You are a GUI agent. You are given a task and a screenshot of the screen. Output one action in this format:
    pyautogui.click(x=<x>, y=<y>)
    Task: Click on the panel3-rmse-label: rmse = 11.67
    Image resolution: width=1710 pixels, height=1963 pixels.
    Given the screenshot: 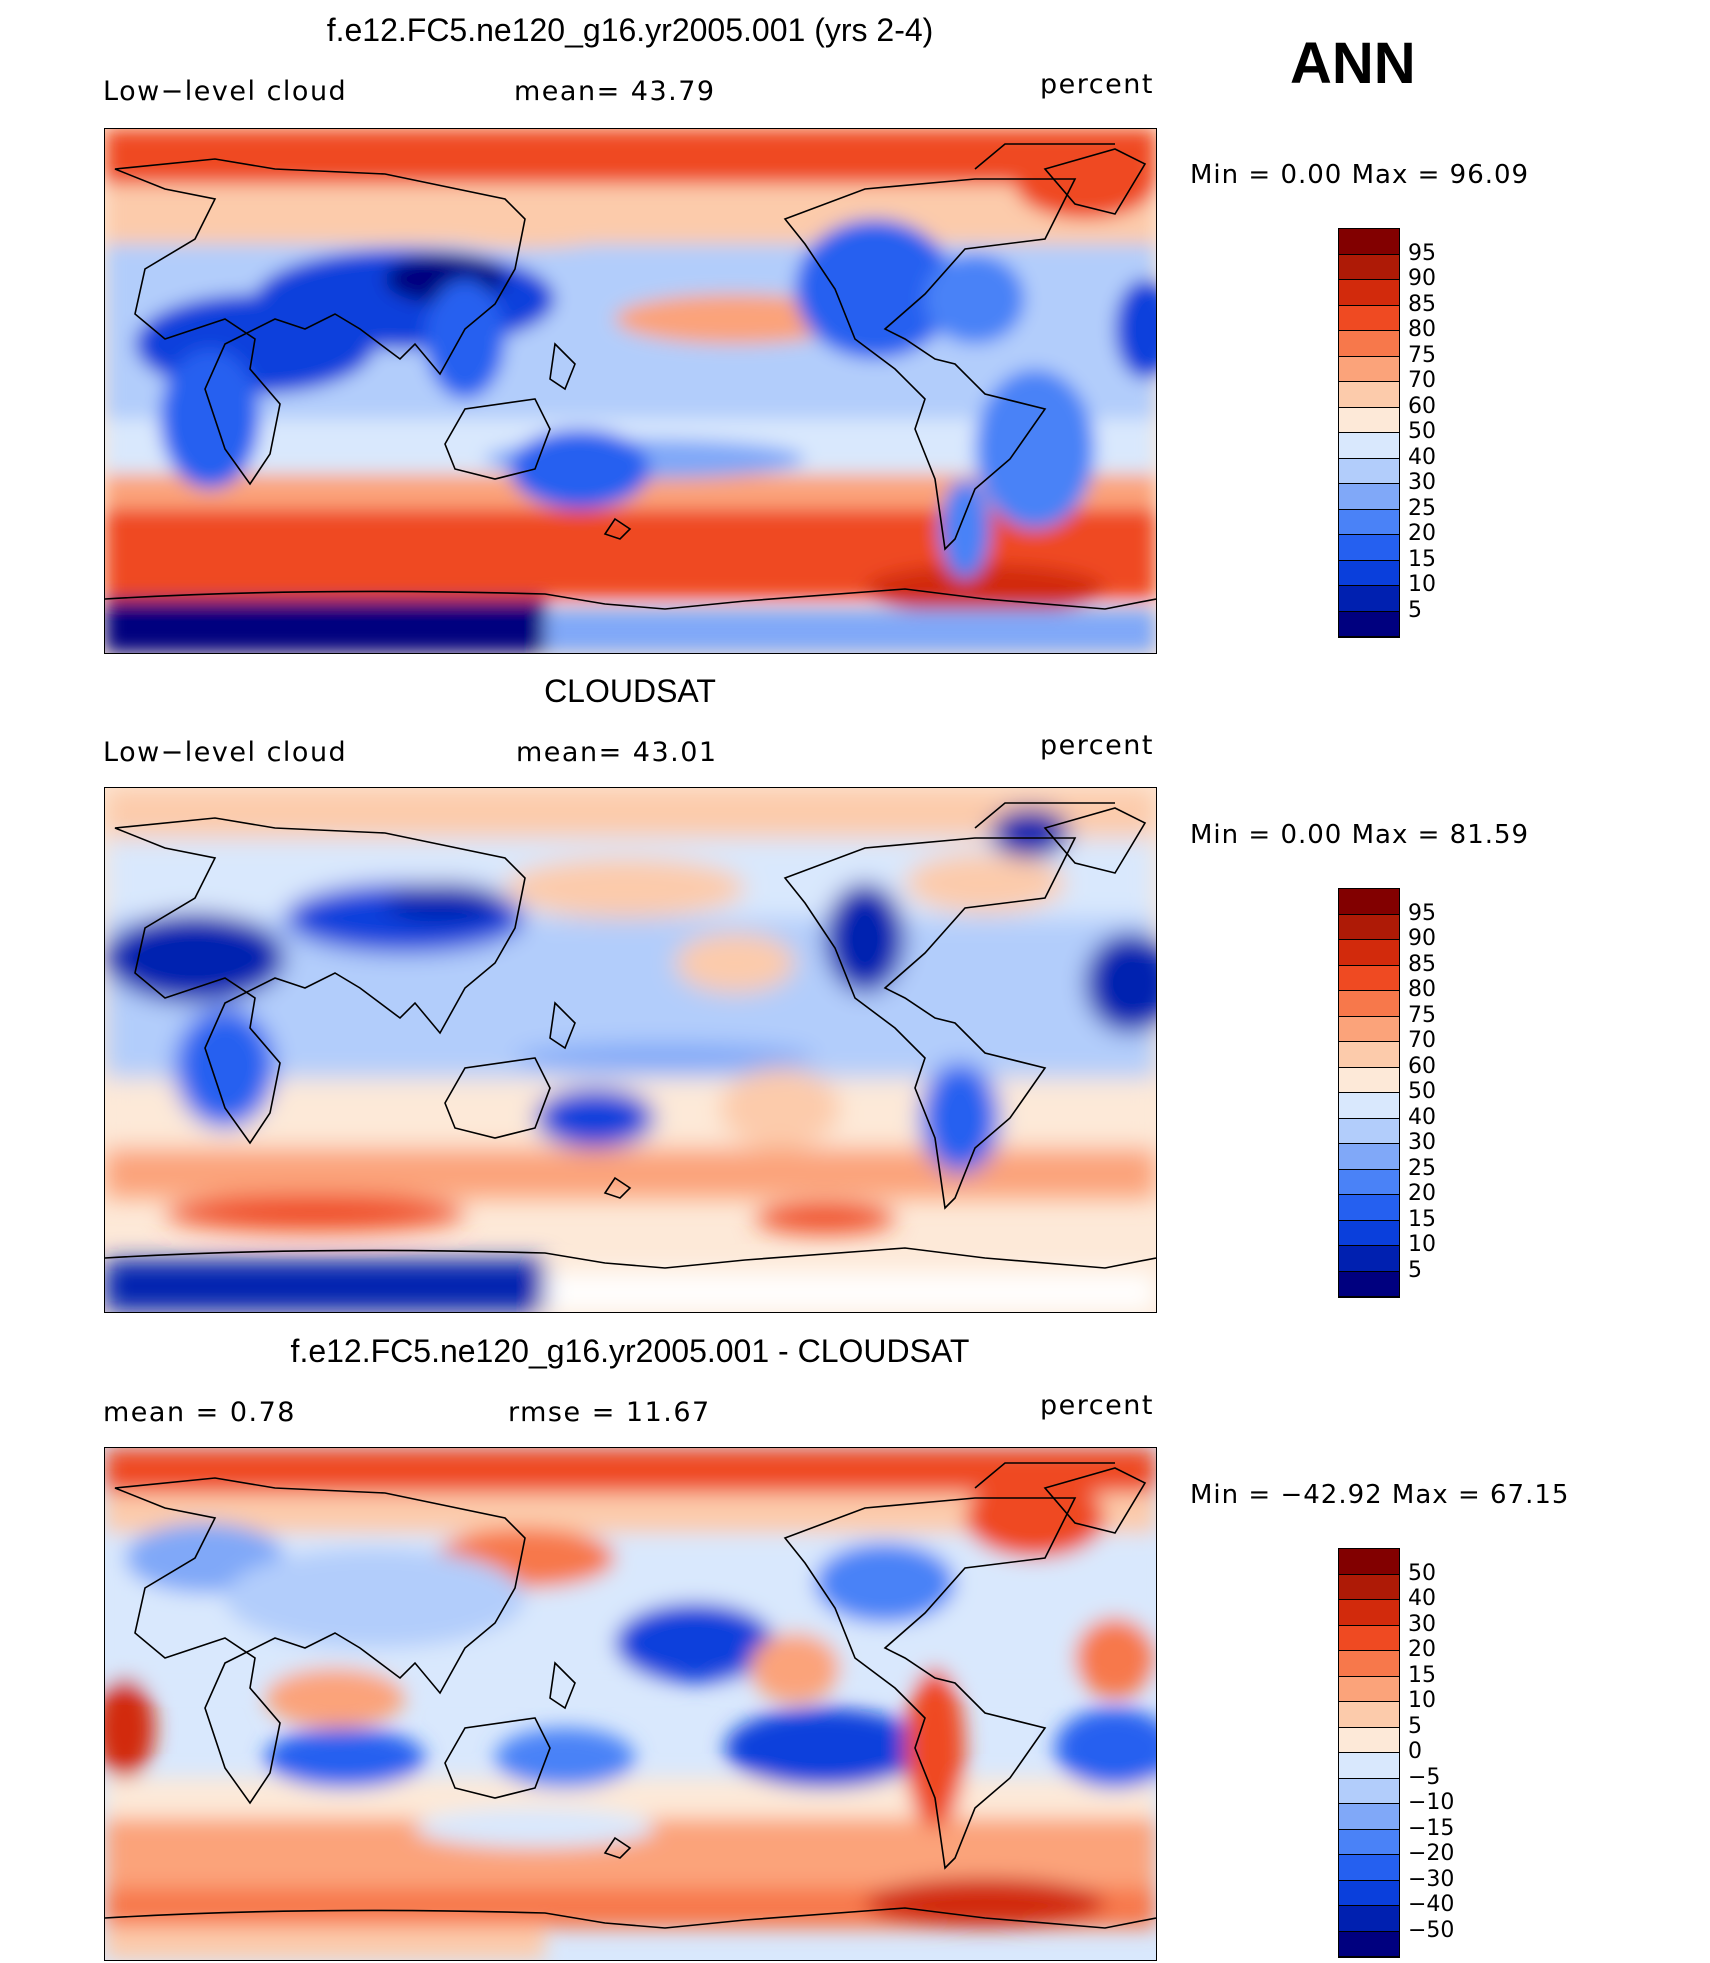 What is the action you would take?
    pyautogui.click(x=609, y=1412)
    